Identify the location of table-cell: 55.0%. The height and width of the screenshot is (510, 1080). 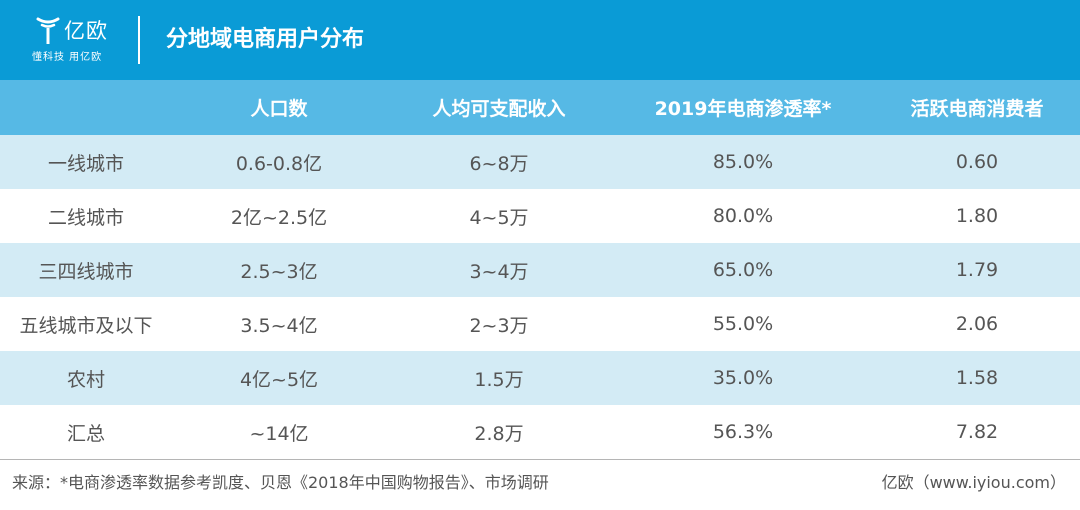
(743, 324).